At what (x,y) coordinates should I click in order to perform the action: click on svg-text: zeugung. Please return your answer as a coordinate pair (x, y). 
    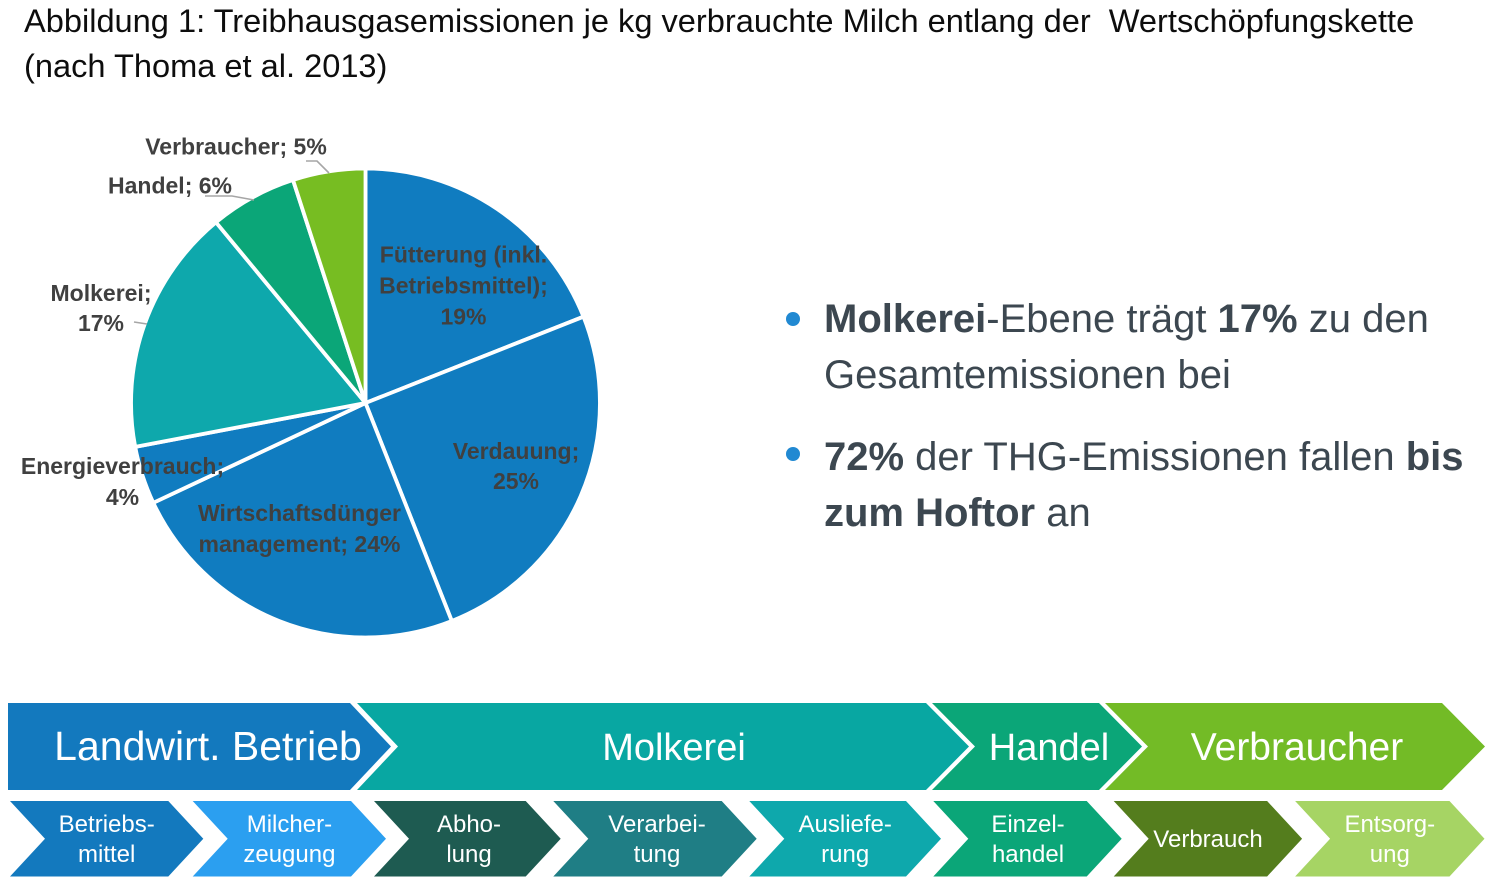
    Looking at the image, I should click on (289, 854).